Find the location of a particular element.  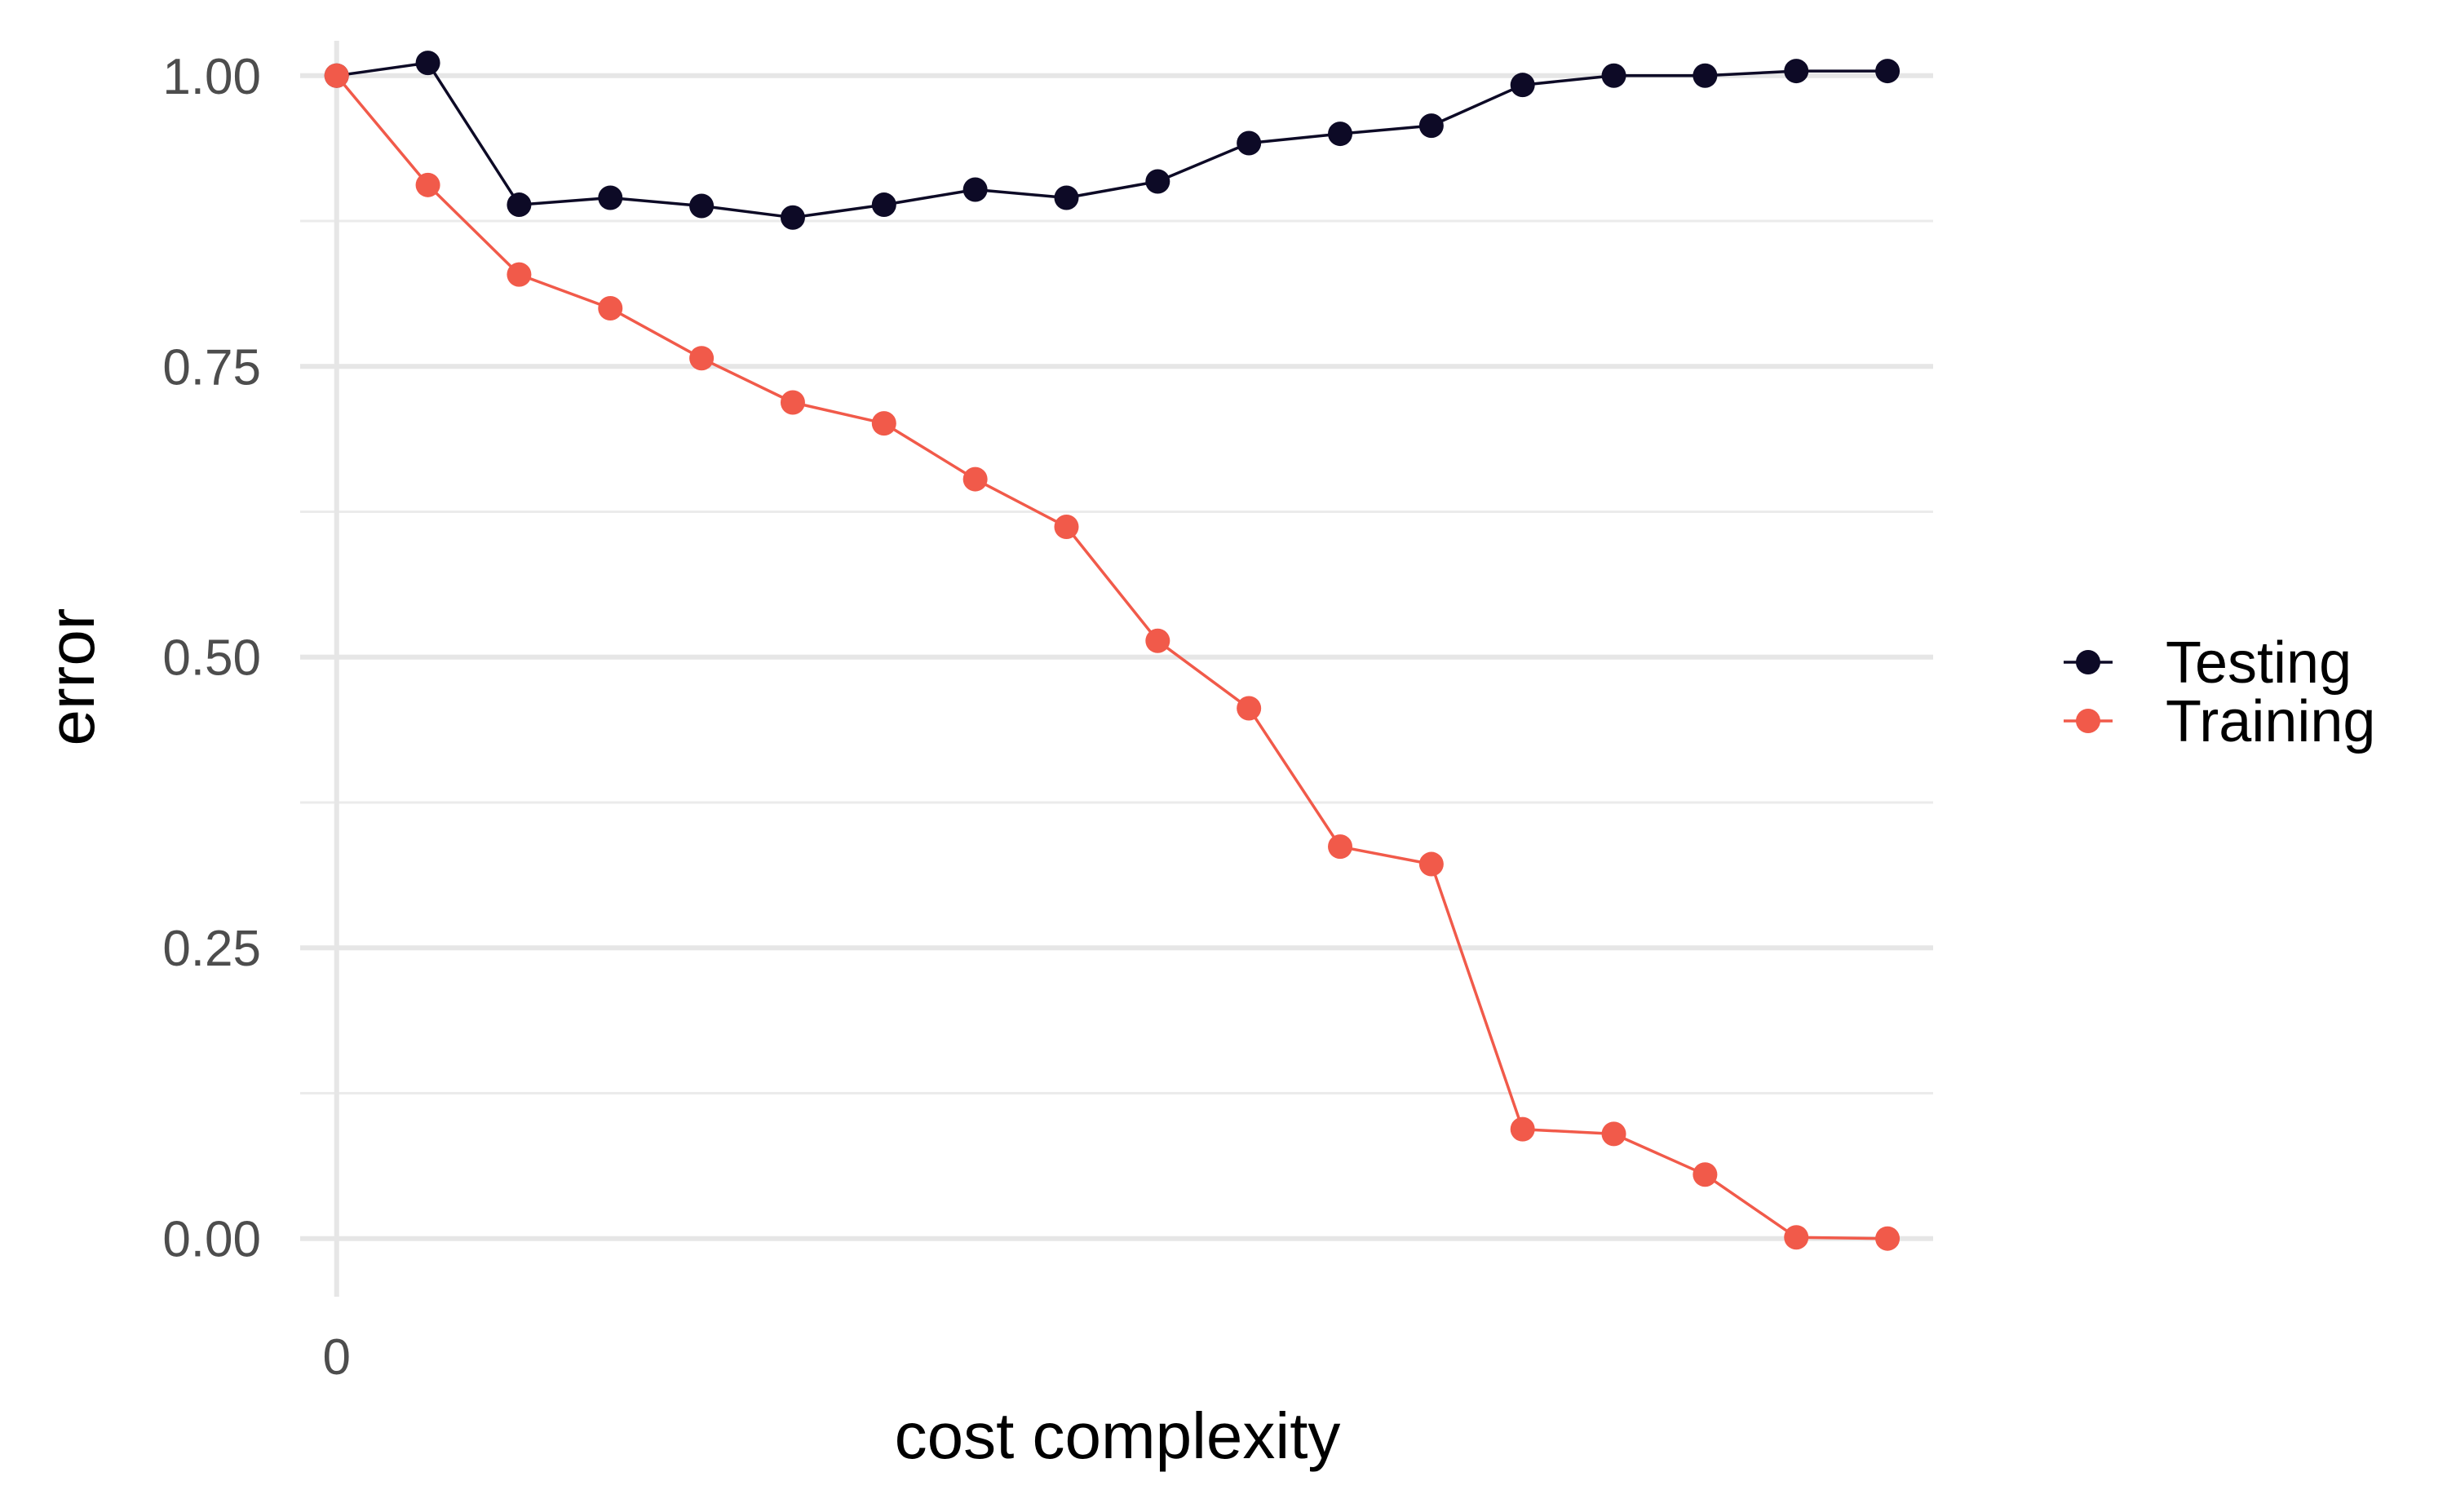

legend-item-testing: Testing is located at coordinates (2208, 663).